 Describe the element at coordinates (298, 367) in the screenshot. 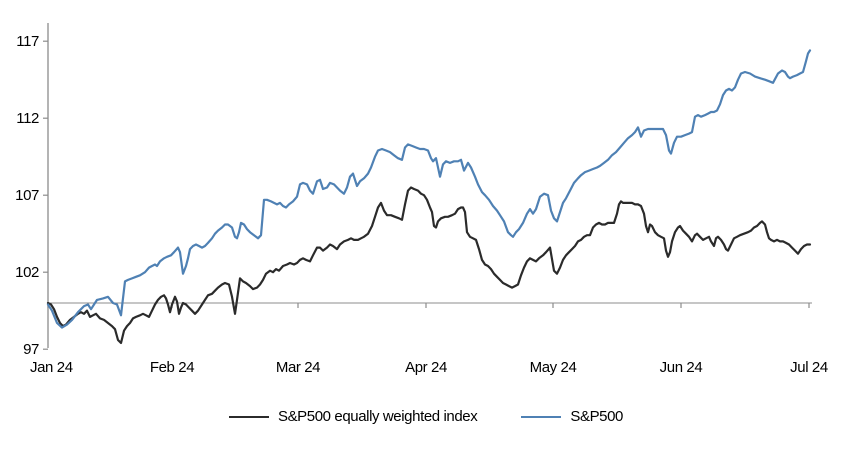

I see `x-tick-label: Mar 24` at that location.